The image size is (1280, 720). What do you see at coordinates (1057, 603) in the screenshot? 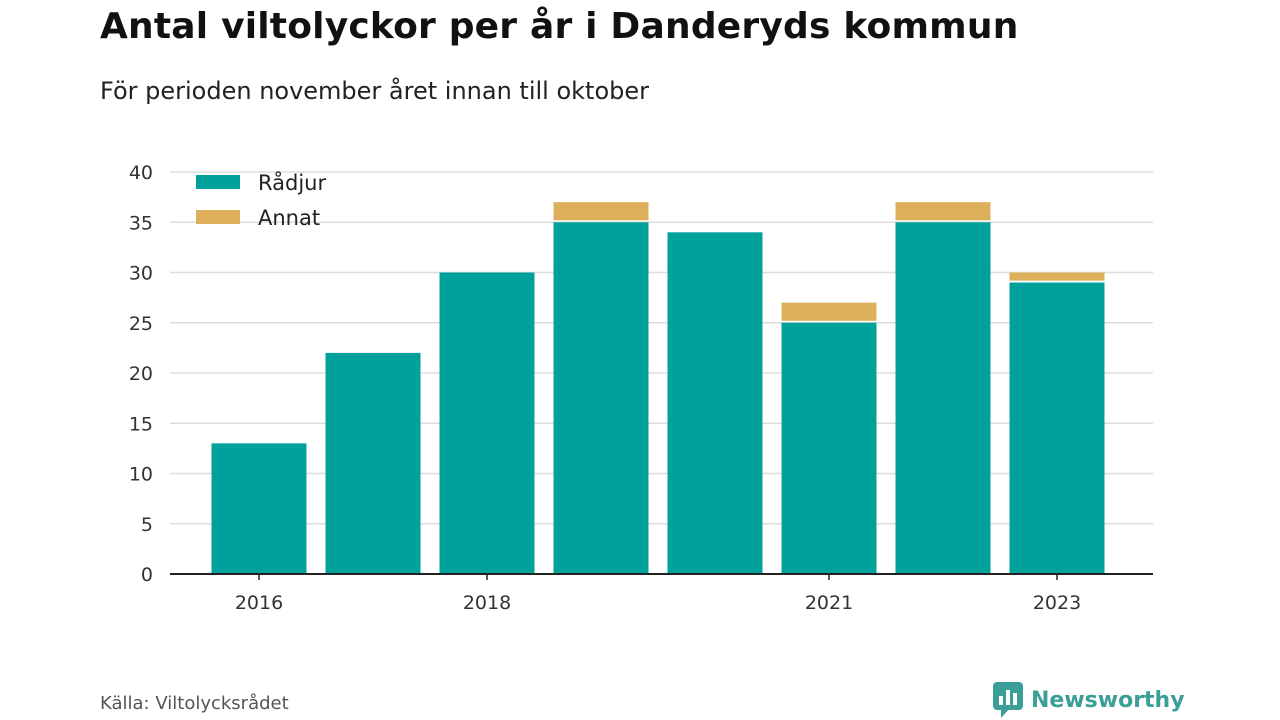
I see `x-tick-label: 2023` at bounding box center [1057, 603].